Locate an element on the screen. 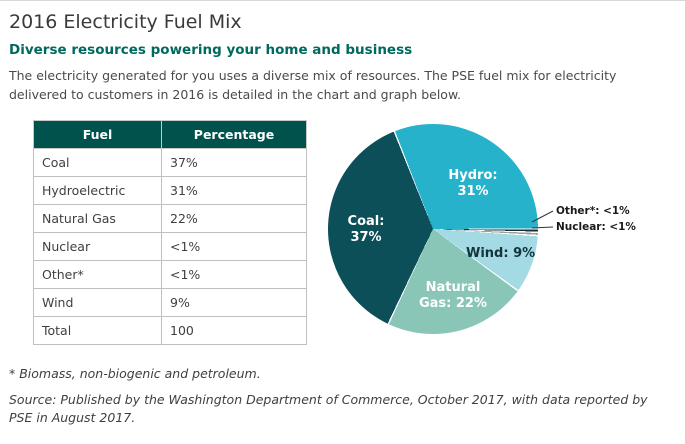 The width and height of the screenshot is (685, 444). table-row: Nuclear <1% is located at coordinates (170, 246).